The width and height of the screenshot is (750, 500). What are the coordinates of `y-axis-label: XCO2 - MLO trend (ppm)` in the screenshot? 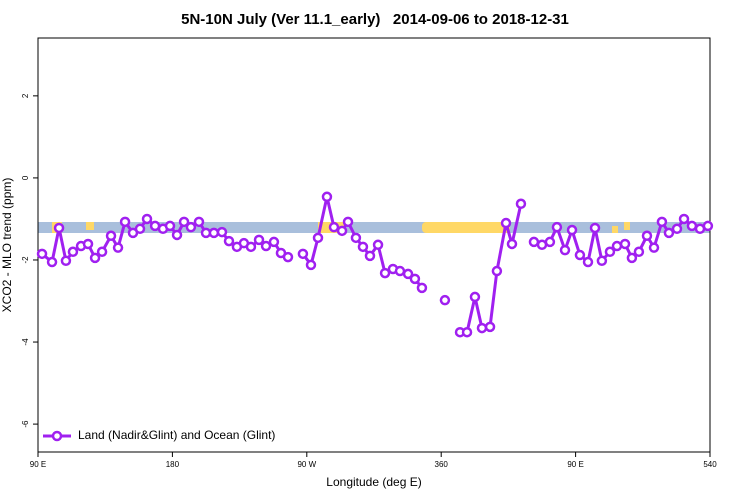 It's located at (7, 245).